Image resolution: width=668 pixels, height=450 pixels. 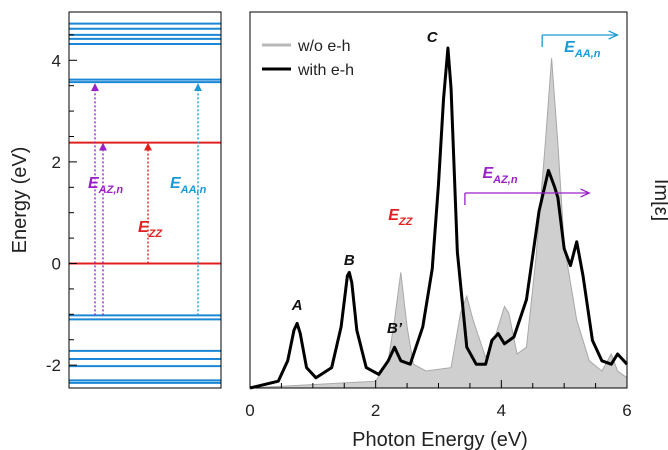 I want to click on left-y-axis-title: Energy (eV), so click(x=20, y=200).